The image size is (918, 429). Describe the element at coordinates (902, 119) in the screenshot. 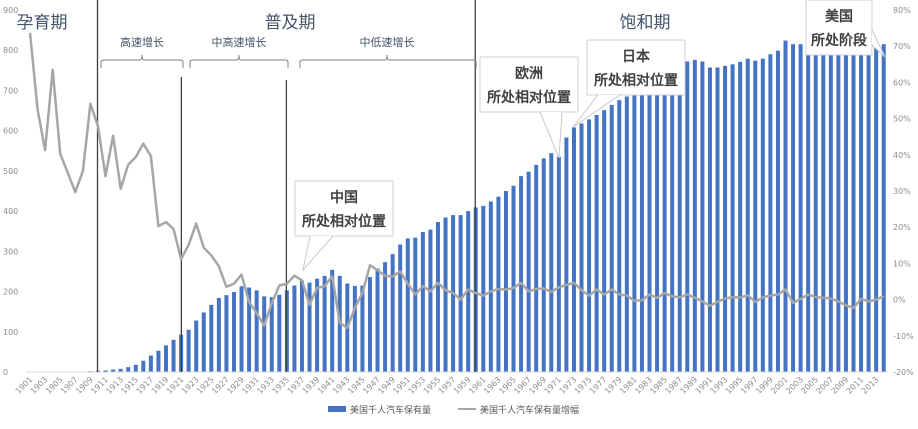

I see `right-tick-label: 50%` at that location.